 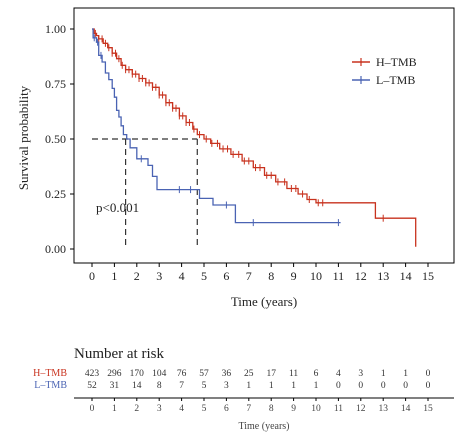 What do you see at coordinates (119, 354) in the screenshot?
I see `risk-table-title: Number at risk` at bounding box center [119, 354].